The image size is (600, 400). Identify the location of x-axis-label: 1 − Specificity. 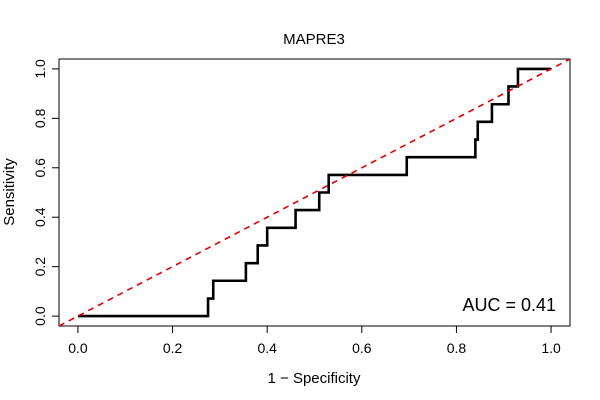
(314, 378).